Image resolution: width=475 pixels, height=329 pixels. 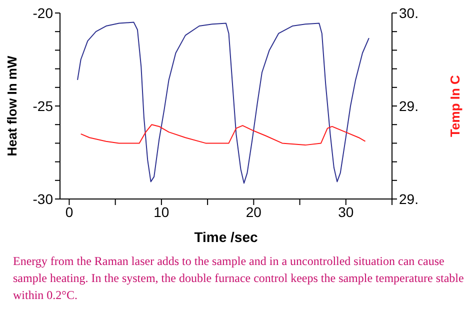 What do you see at coordinates (239, 278) in the screenshot?
I see `text: Energy from the Raman laser adds to the sample and in a uncontrolled situation can cause sample heating. In the system, the double furnace control keeps the sample temperature stable within 0.2°C.` at bounding box center [239, 278].